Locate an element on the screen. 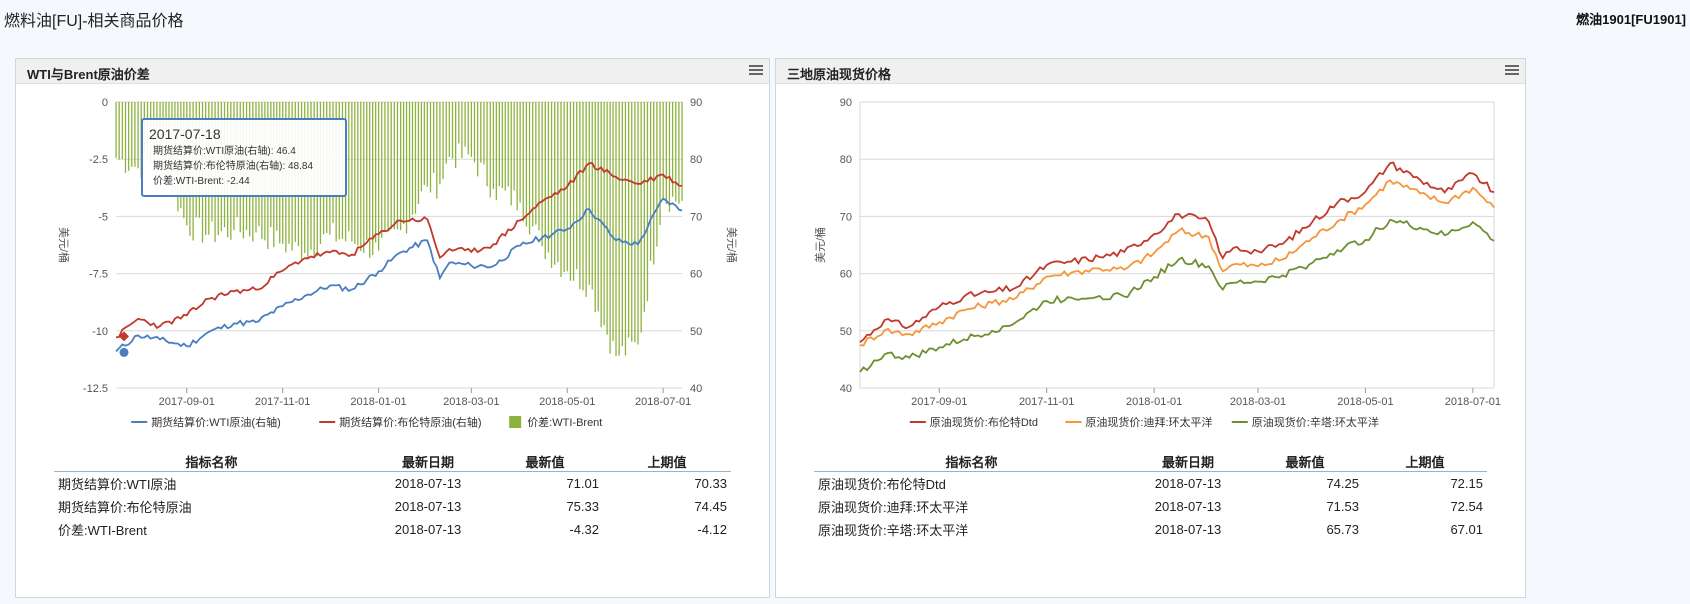  table-row: 价差:WTI-Brent 2018-07-13 -4.32 -4.12 is located at coordinates (392, 529).